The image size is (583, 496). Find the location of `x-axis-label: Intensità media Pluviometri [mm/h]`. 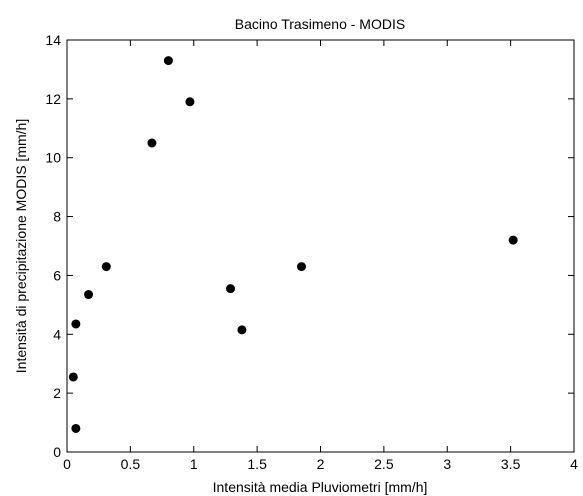

x-axis-label: Intensità media Pluviometri [mm/h] is located at coordinates (320, 487).